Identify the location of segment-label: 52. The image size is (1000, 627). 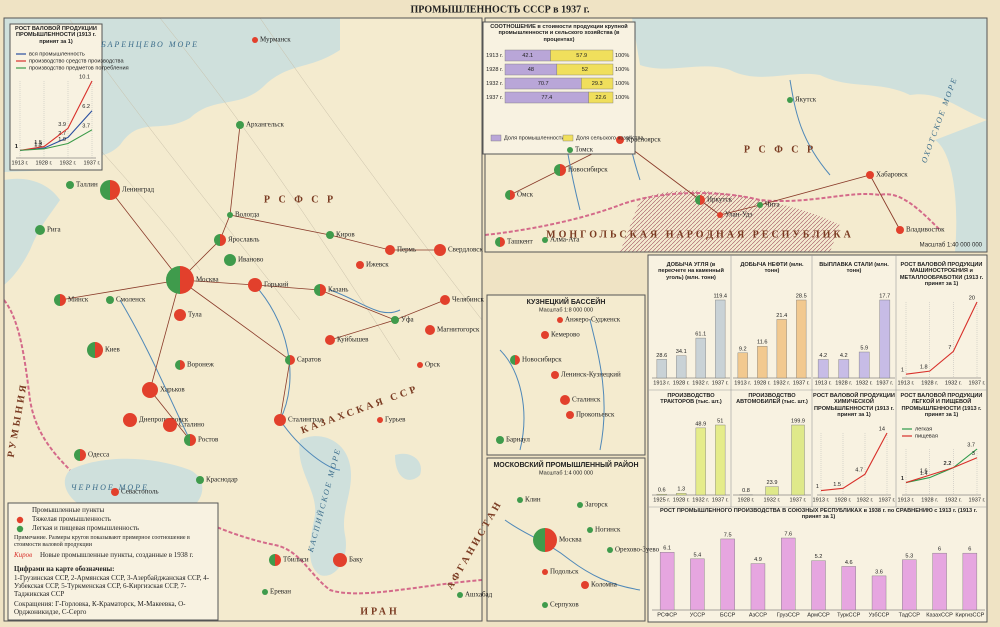
(585, 70).